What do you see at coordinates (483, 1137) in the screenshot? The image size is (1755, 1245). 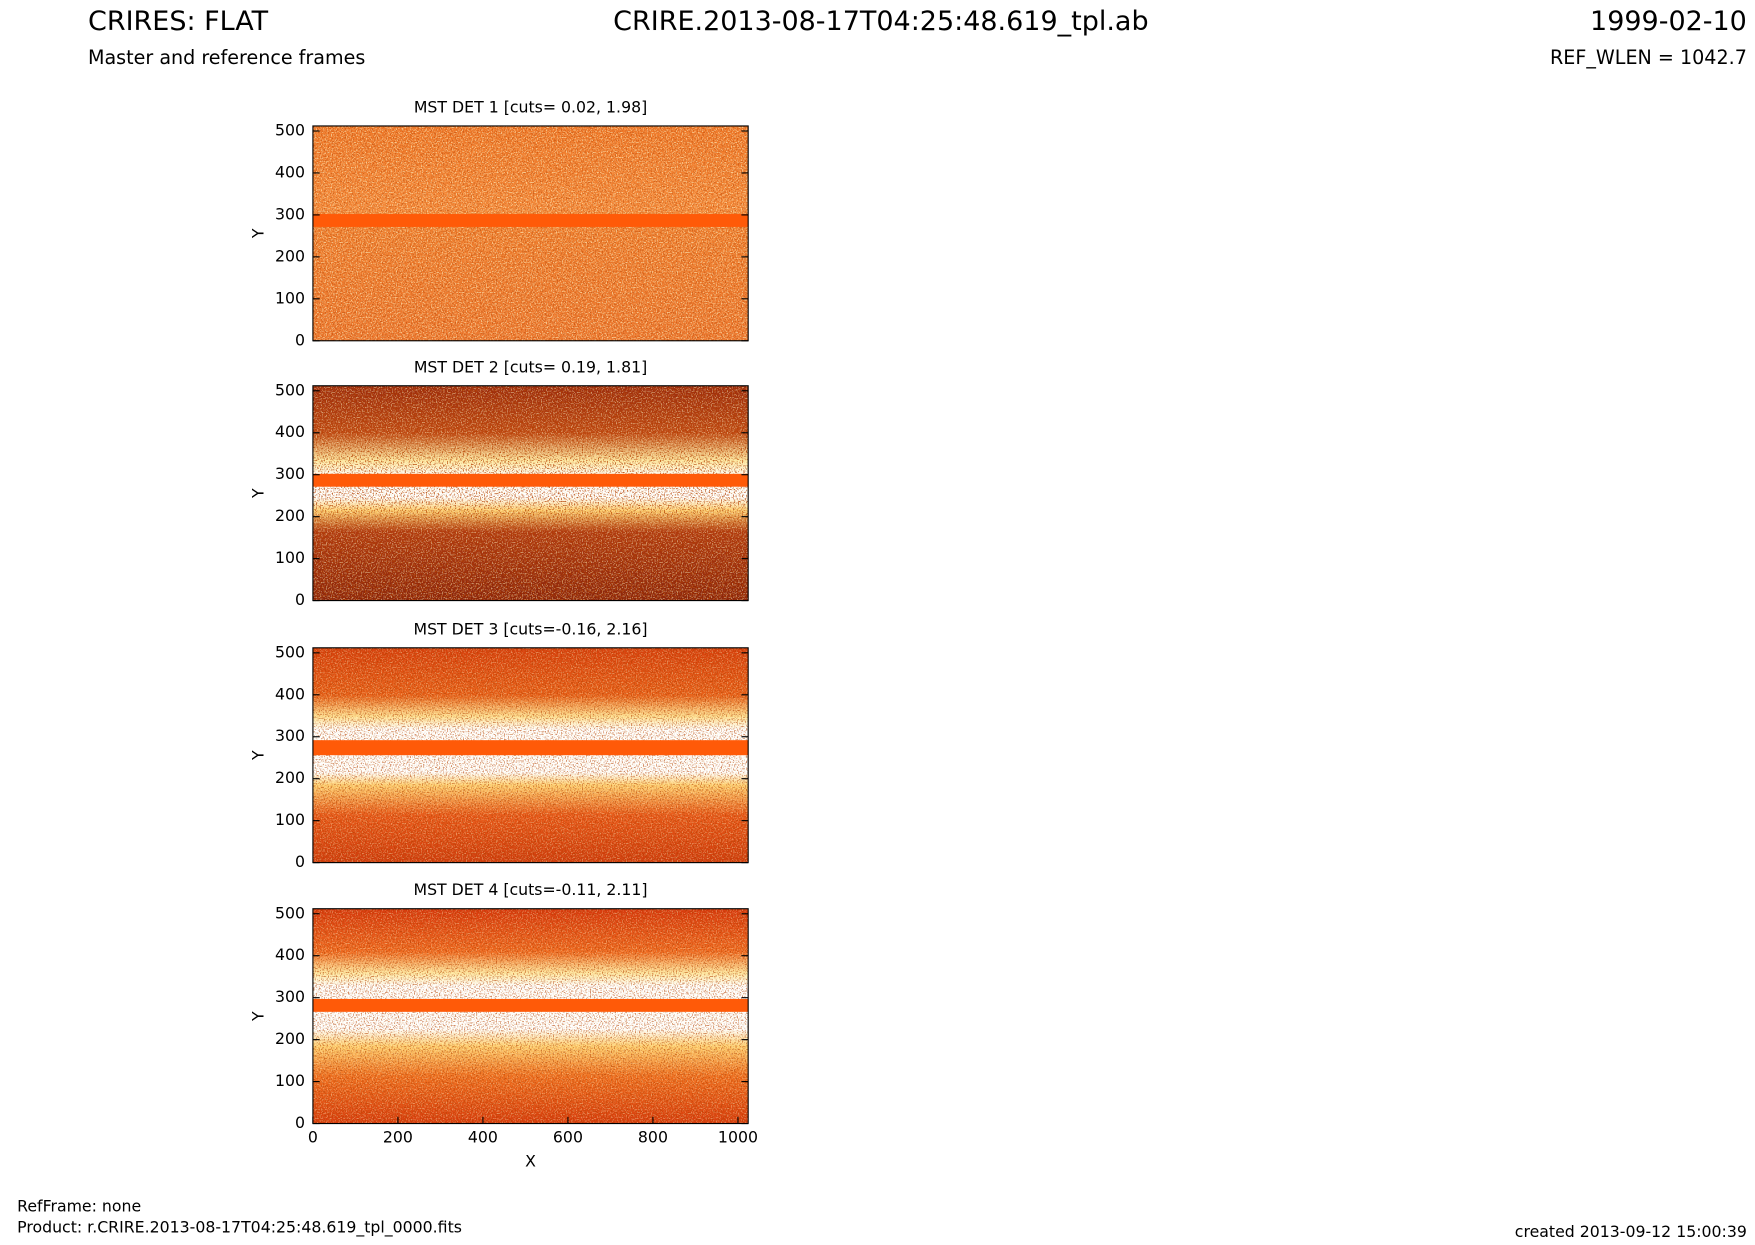 I see `x-tick-label: 400` at bounding box center [483, 1137].